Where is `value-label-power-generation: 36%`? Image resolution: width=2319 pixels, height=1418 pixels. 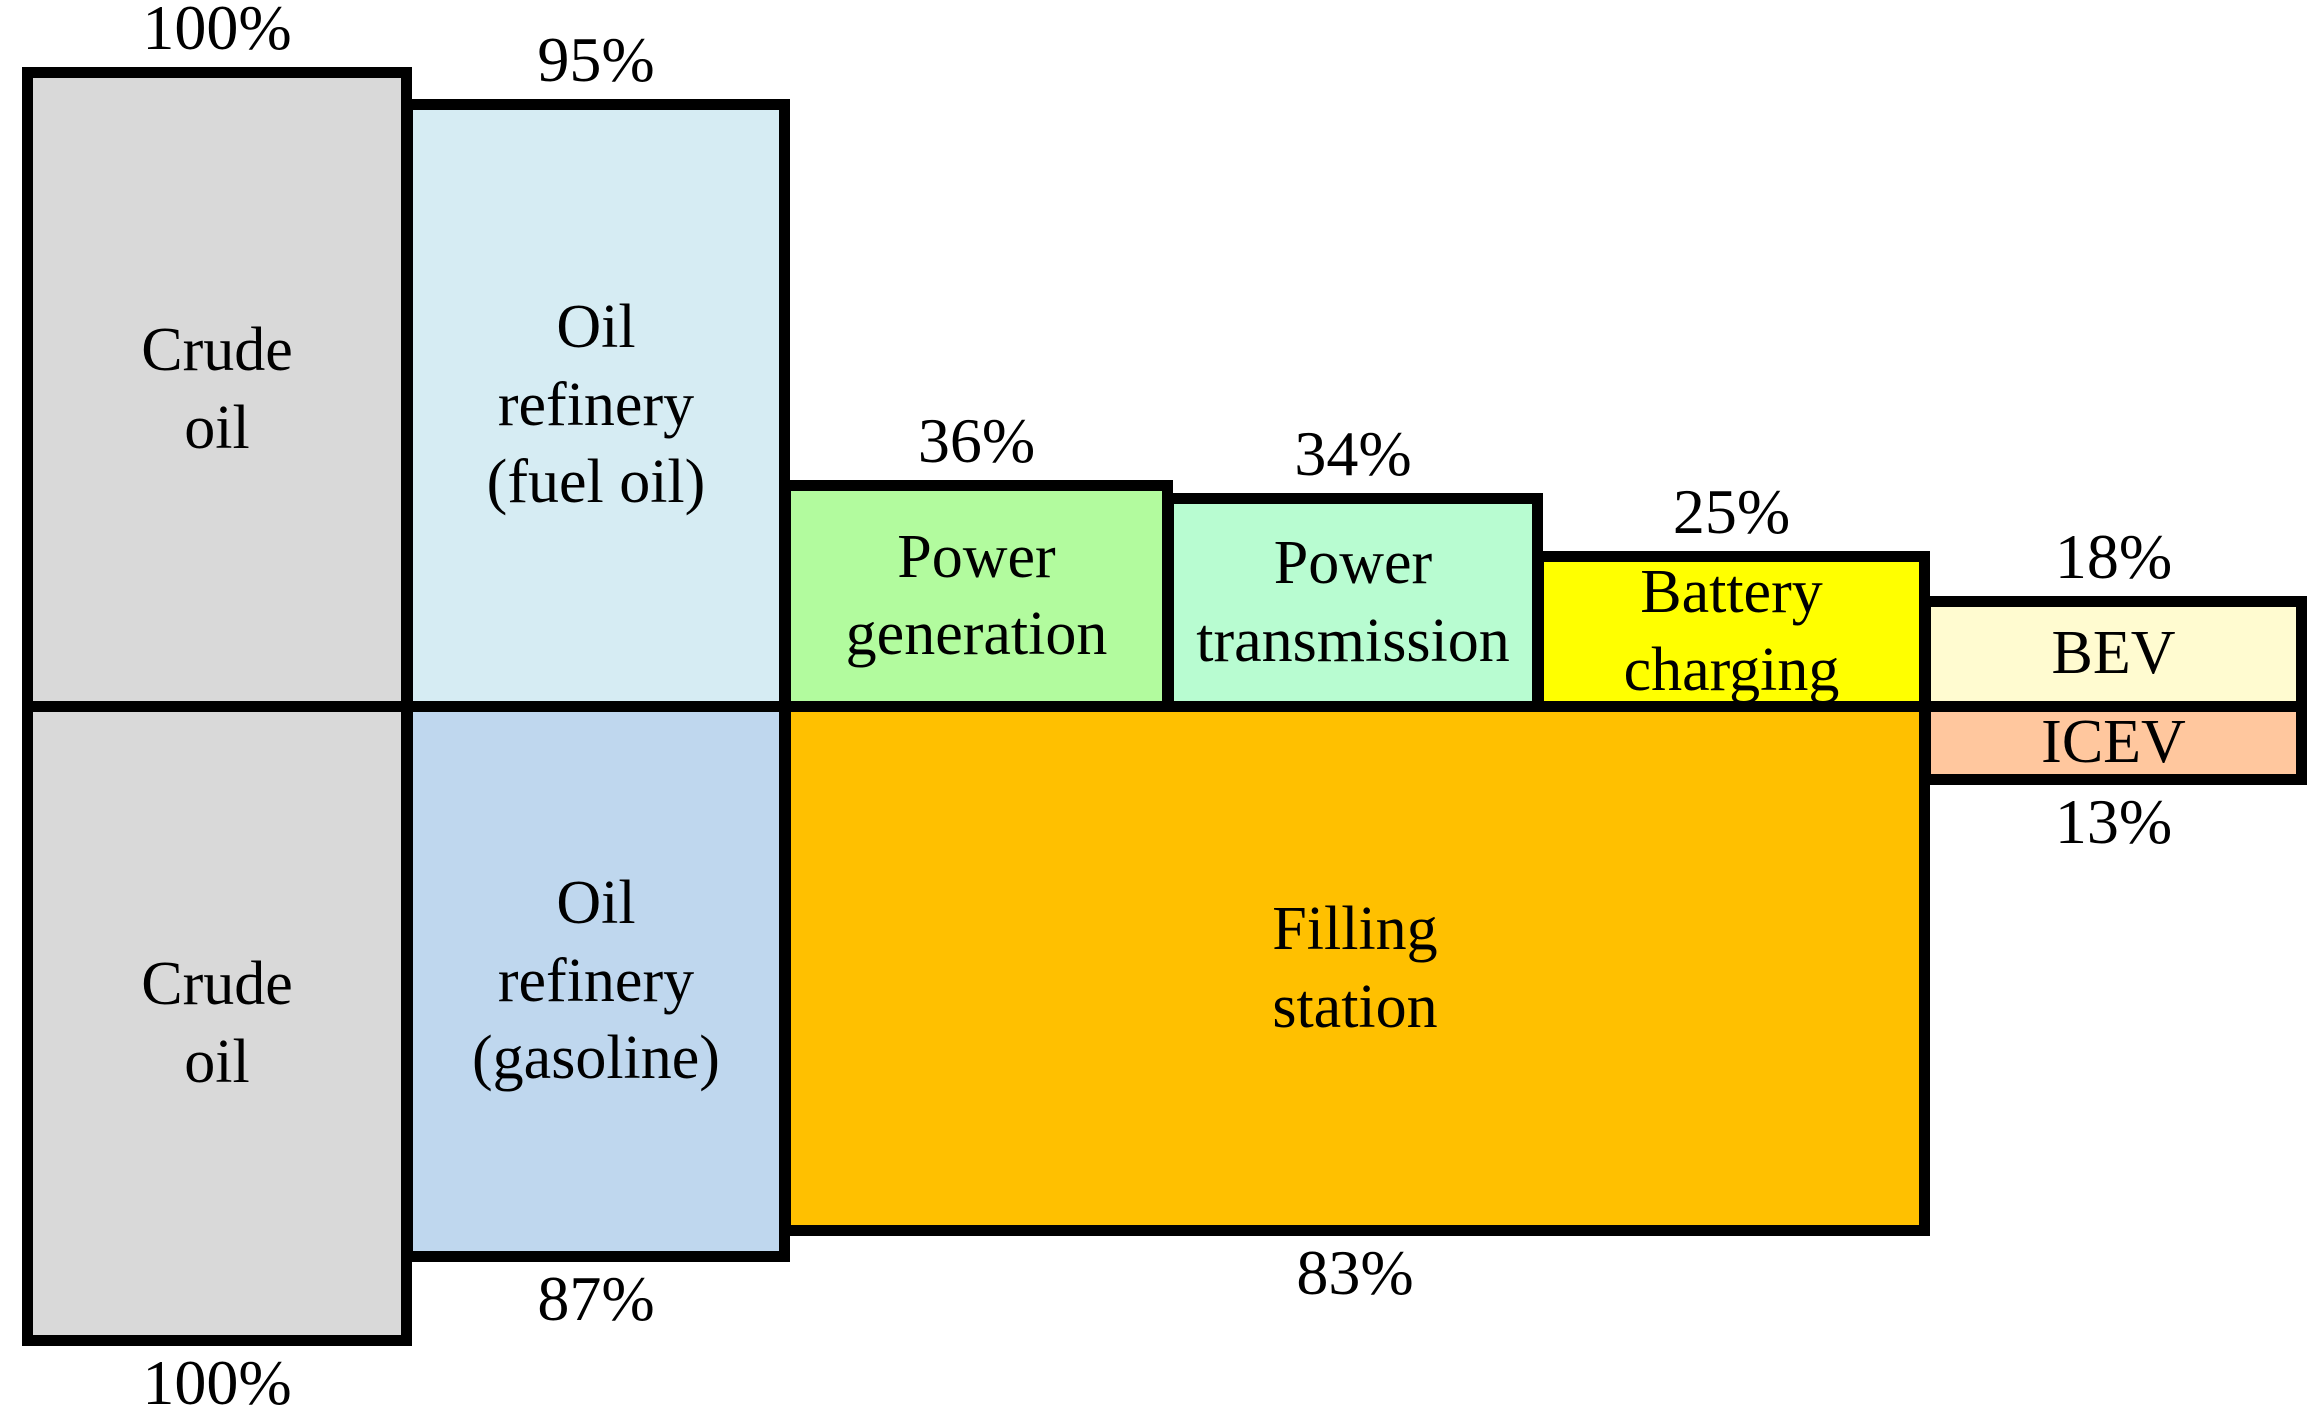
value-label-power-generation: 36% is located at coordinates (976, 440).